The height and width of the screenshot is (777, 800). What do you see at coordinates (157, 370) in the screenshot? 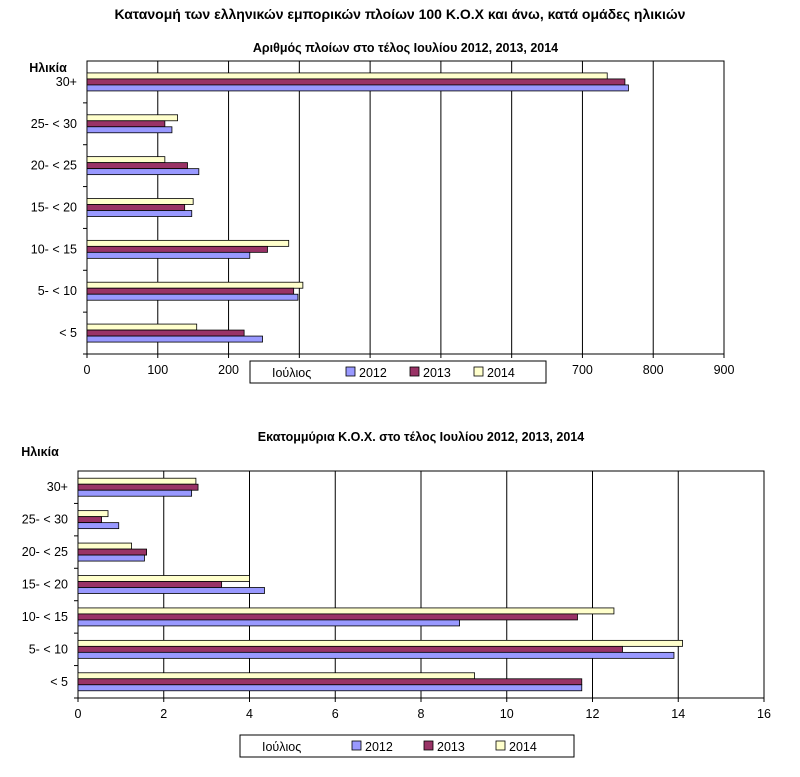
I see `x-tick-label: 100` at bounding box center [157, 370].